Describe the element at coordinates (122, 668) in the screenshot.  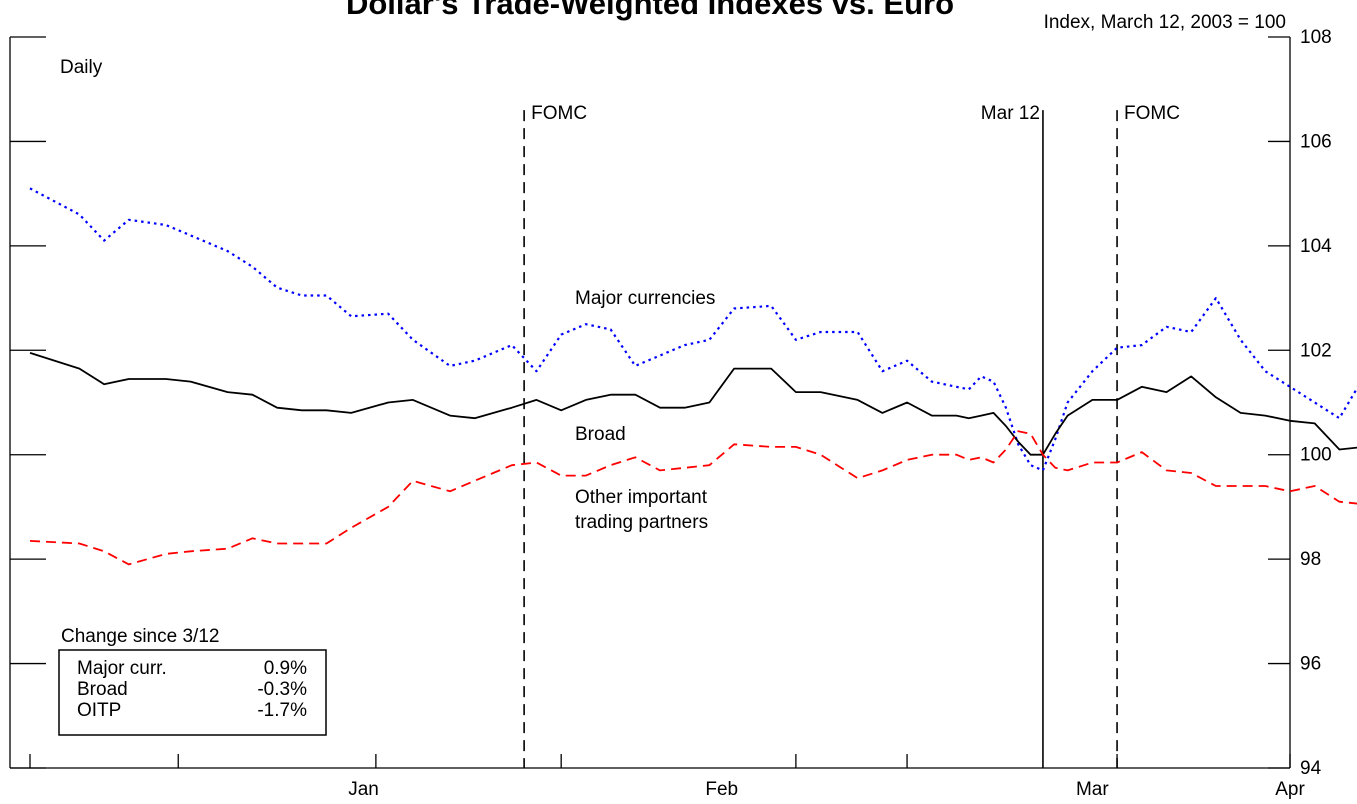
I see `change-box-label: Major curr.` at that location.